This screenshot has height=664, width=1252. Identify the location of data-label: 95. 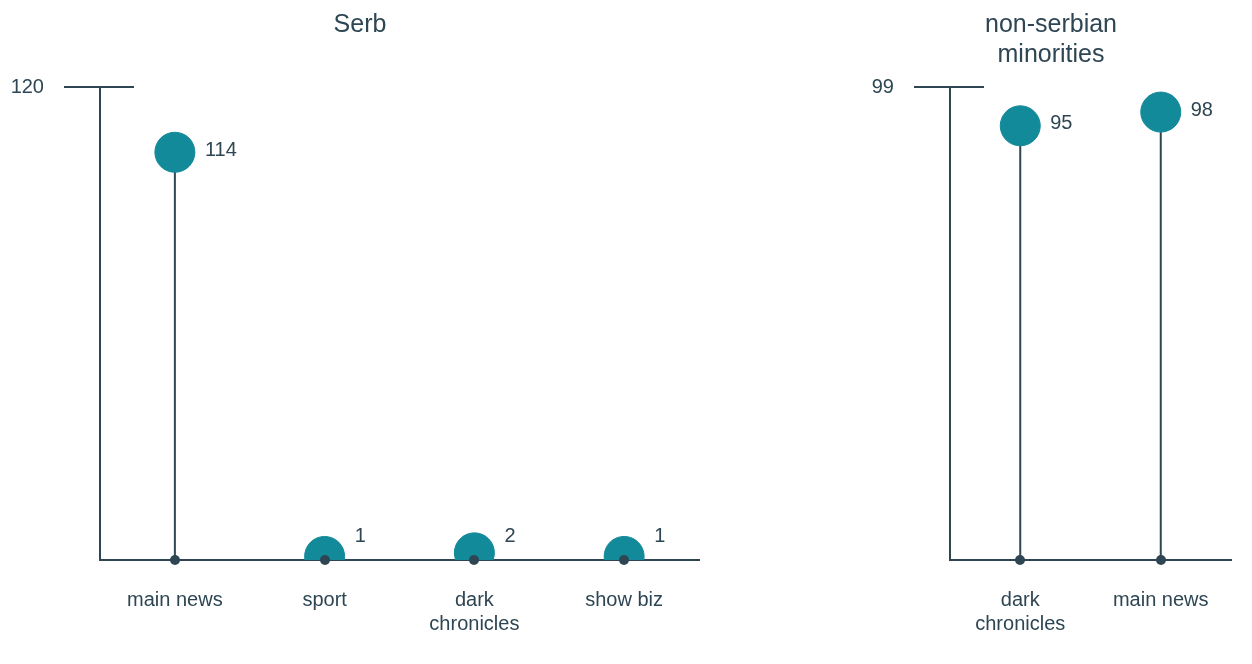
(1061, 122).